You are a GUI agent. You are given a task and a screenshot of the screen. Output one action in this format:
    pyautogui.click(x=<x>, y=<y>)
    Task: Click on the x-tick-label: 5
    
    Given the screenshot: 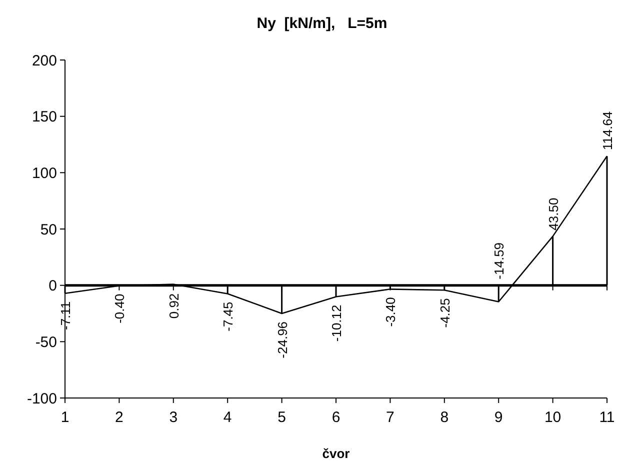 What is the action you would take?
    pyautogui.click(x=282, y=417)
    